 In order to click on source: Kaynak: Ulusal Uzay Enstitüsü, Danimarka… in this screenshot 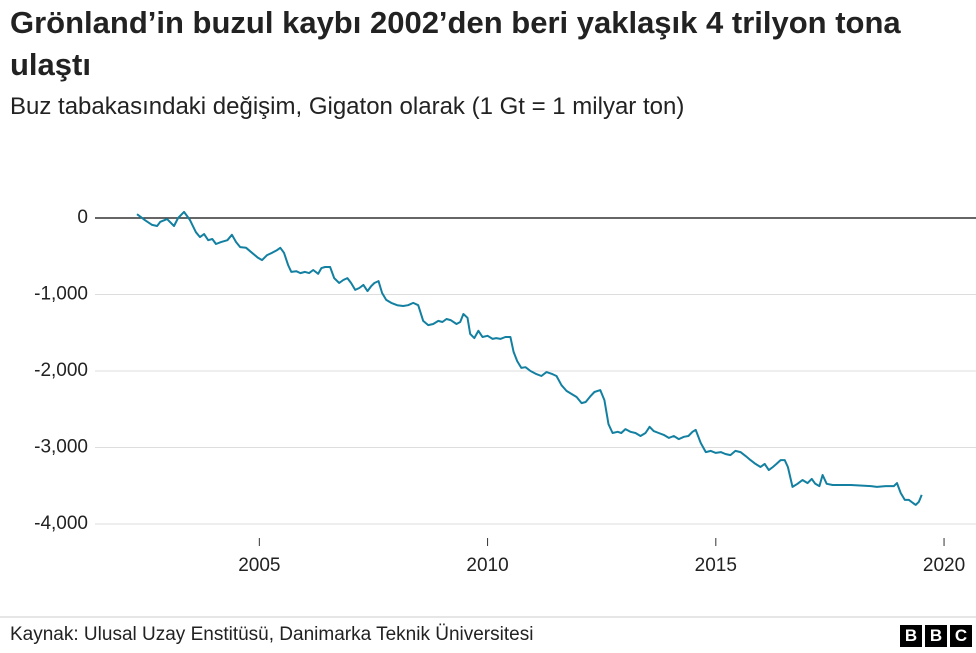, I will do `click(272, 634)`.